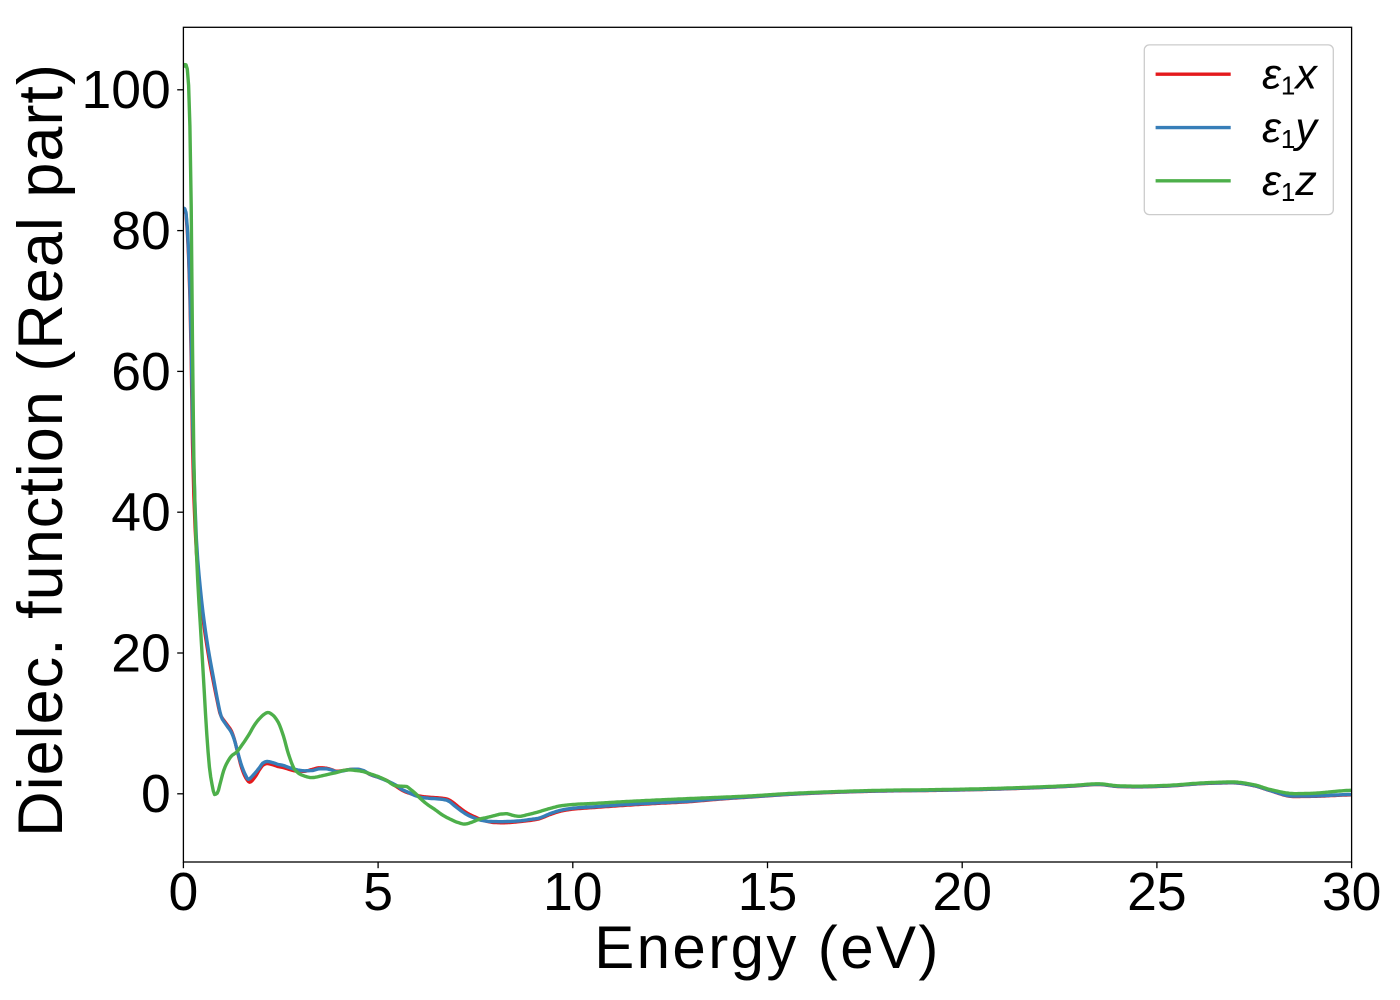 This screenshot has width=1400, height=1000. What do you see at coordinates (141, 231) in the screenshot?
I see `svg-text: 80` at bounding box center [141, 231].